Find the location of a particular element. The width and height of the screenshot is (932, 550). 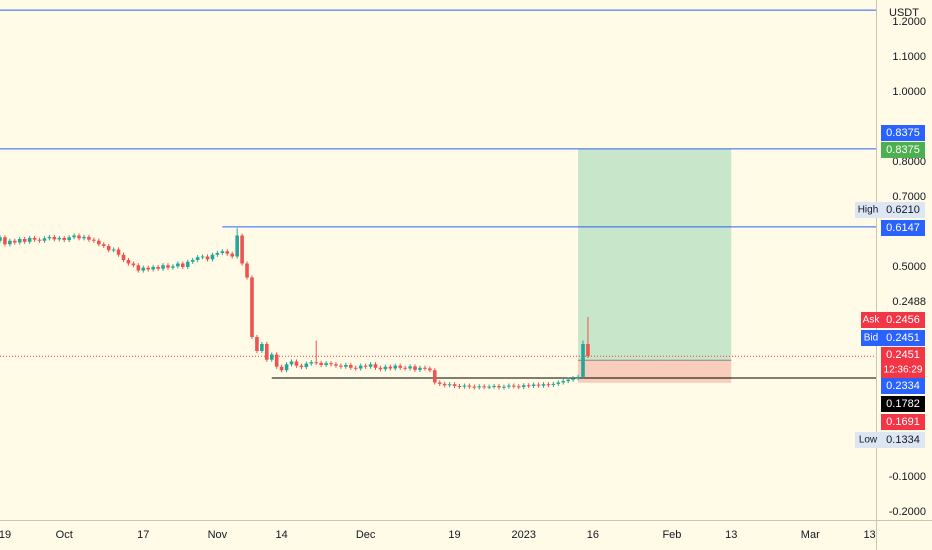

tag-name: High is located at coordinates (868, 210).